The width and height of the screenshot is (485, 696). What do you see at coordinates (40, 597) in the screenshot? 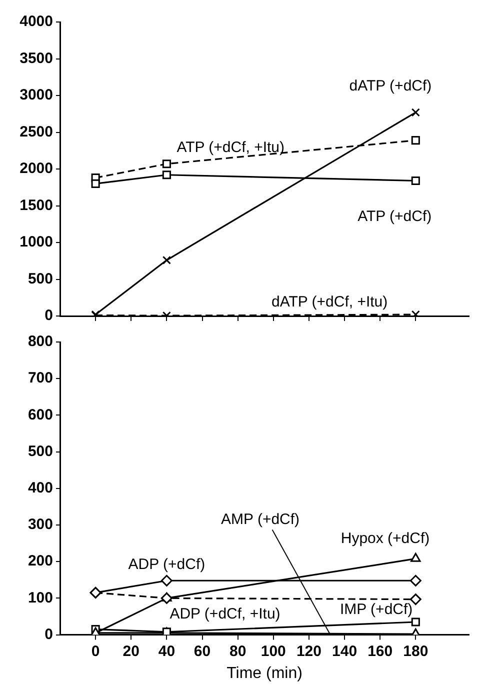
I see `y-tick-label: 100` at bounding box center [40, 597].